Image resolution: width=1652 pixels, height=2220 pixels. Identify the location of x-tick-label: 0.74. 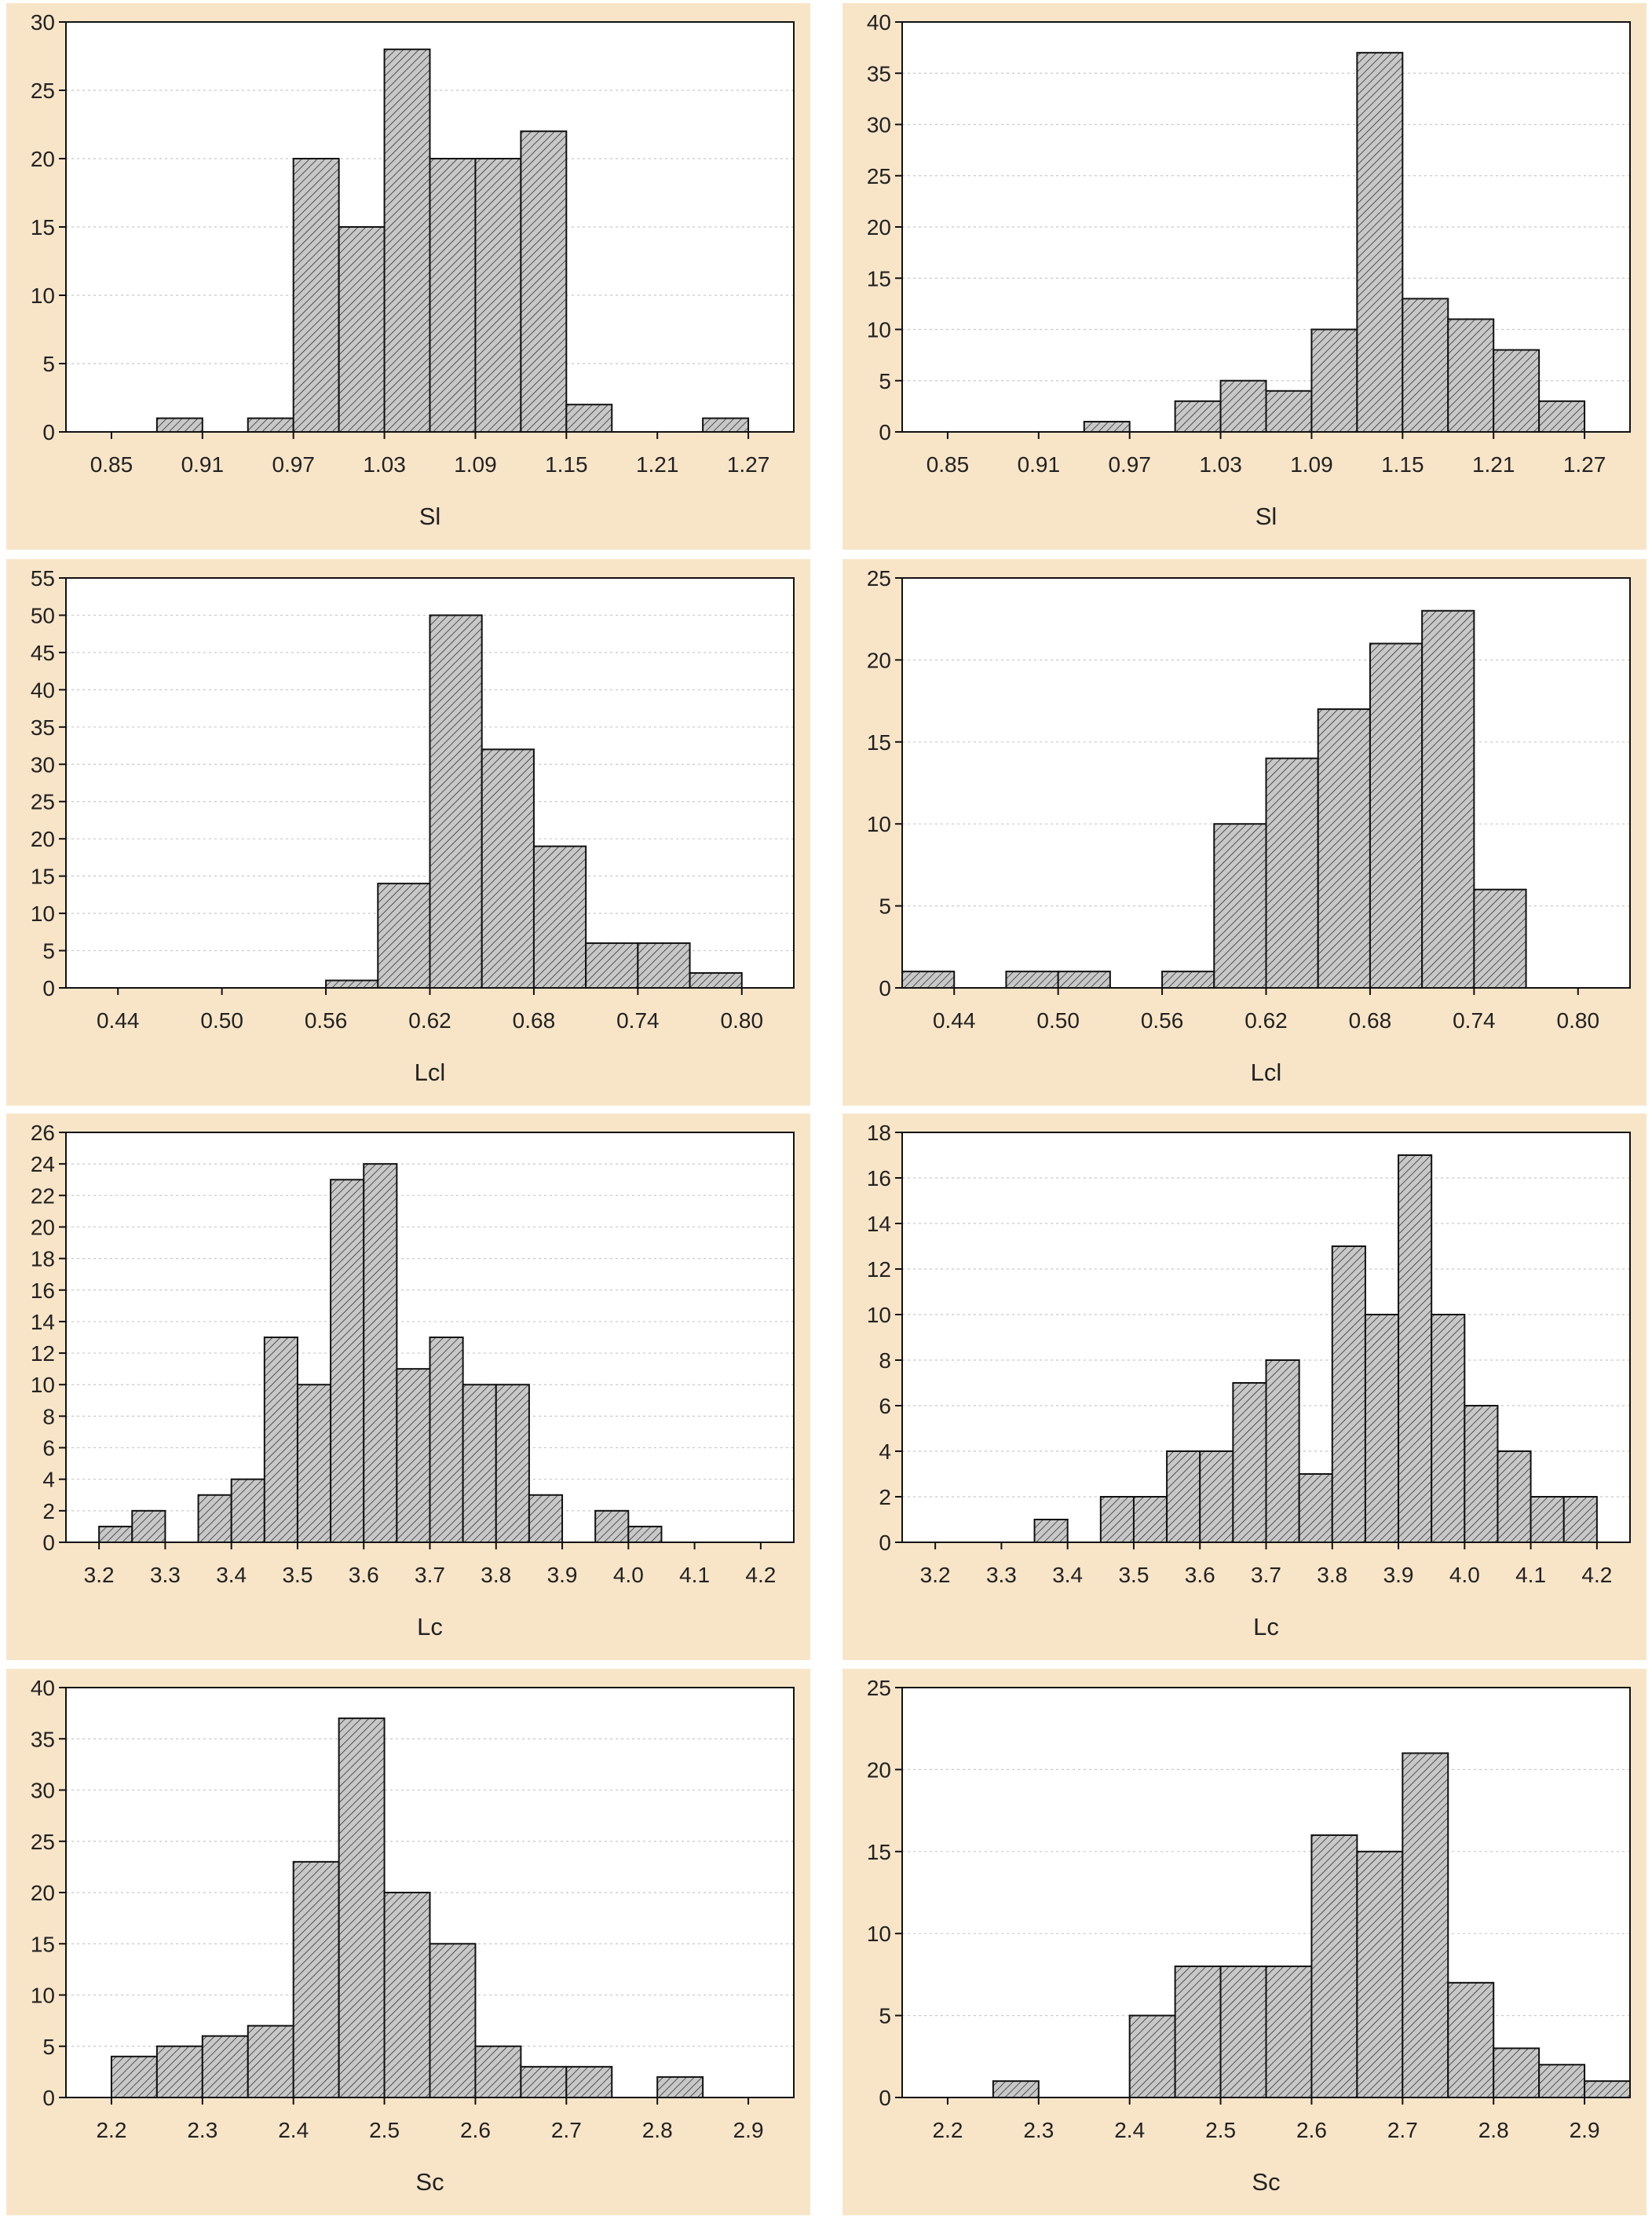
(638, 1020).